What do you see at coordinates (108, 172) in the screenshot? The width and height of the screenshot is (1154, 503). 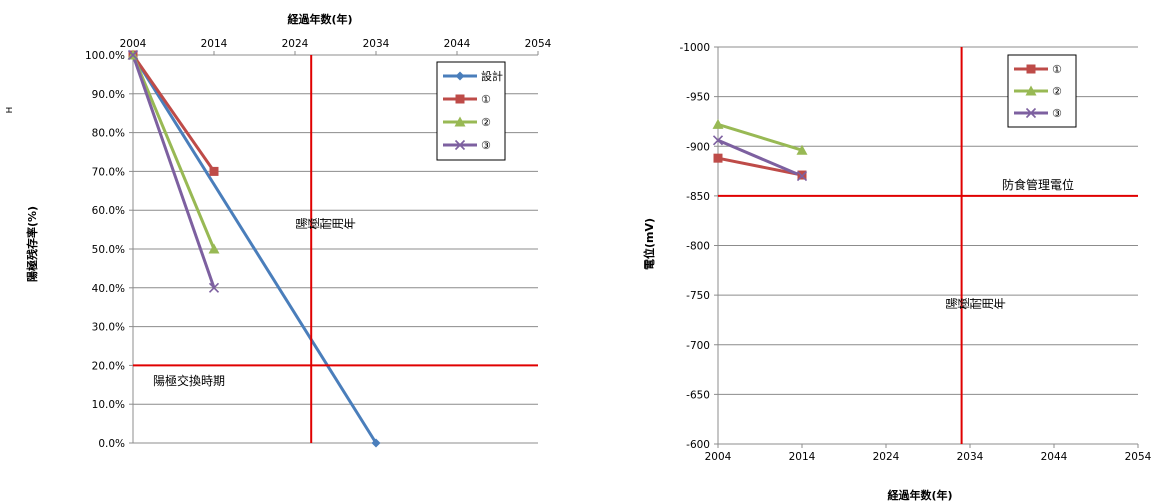 I see `y-tick-label: 70.0%` at bounding box center [108, 172].